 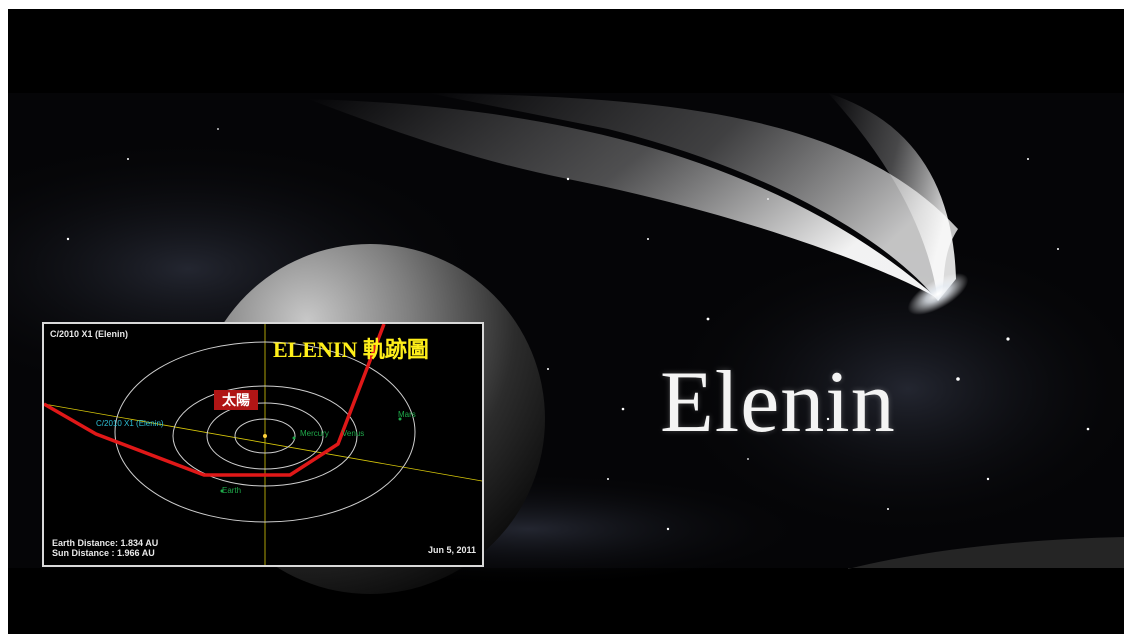 I want to click on mars-label: Mars, so click(x=407, y=414).